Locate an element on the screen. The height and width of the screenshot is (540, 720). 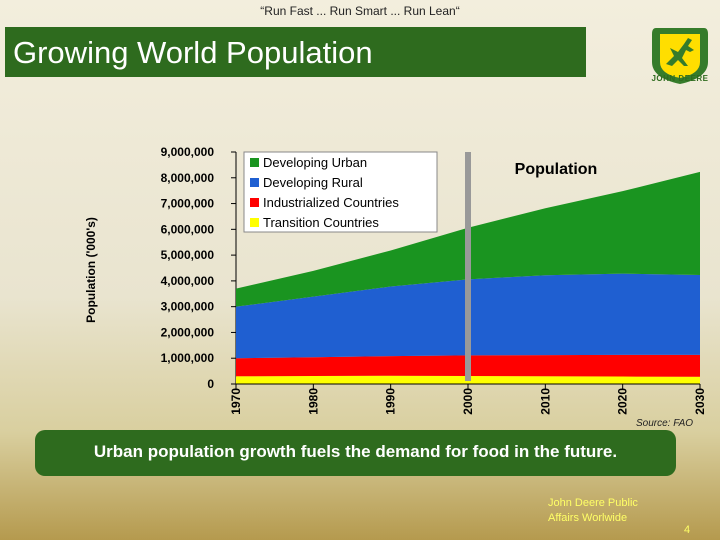
x-tick-label: 2010 is located at coordinates (545, 401).